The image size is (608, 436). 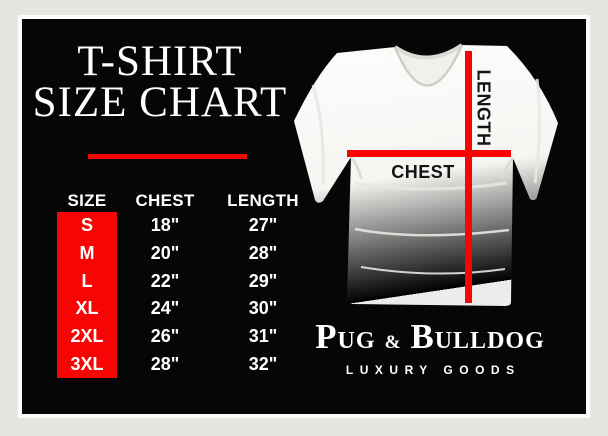 I want to click on length-cell: 32", so click(x=263, y=363).